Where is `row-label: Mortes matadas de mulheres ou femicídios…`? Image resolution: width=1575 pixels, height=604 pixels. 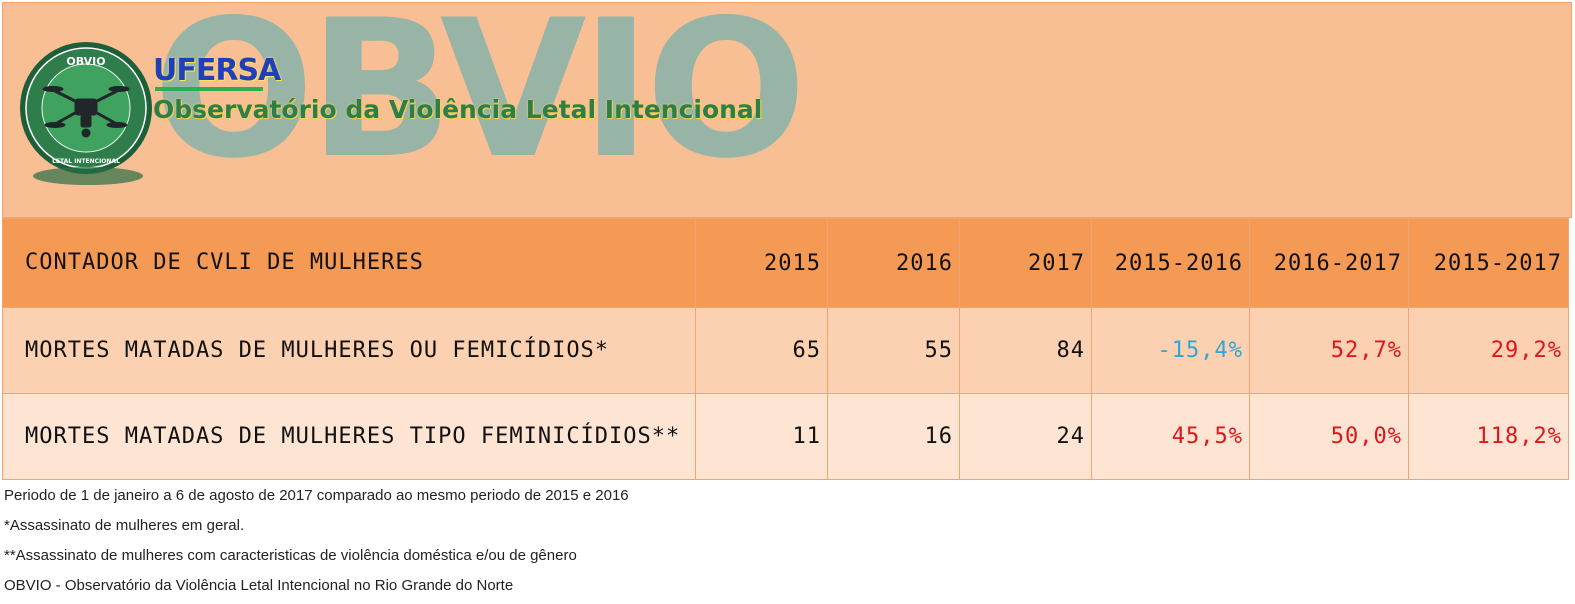 row-label: Mortes matadas de mulheres ou femicídios… is located at coordinates (349, 350).